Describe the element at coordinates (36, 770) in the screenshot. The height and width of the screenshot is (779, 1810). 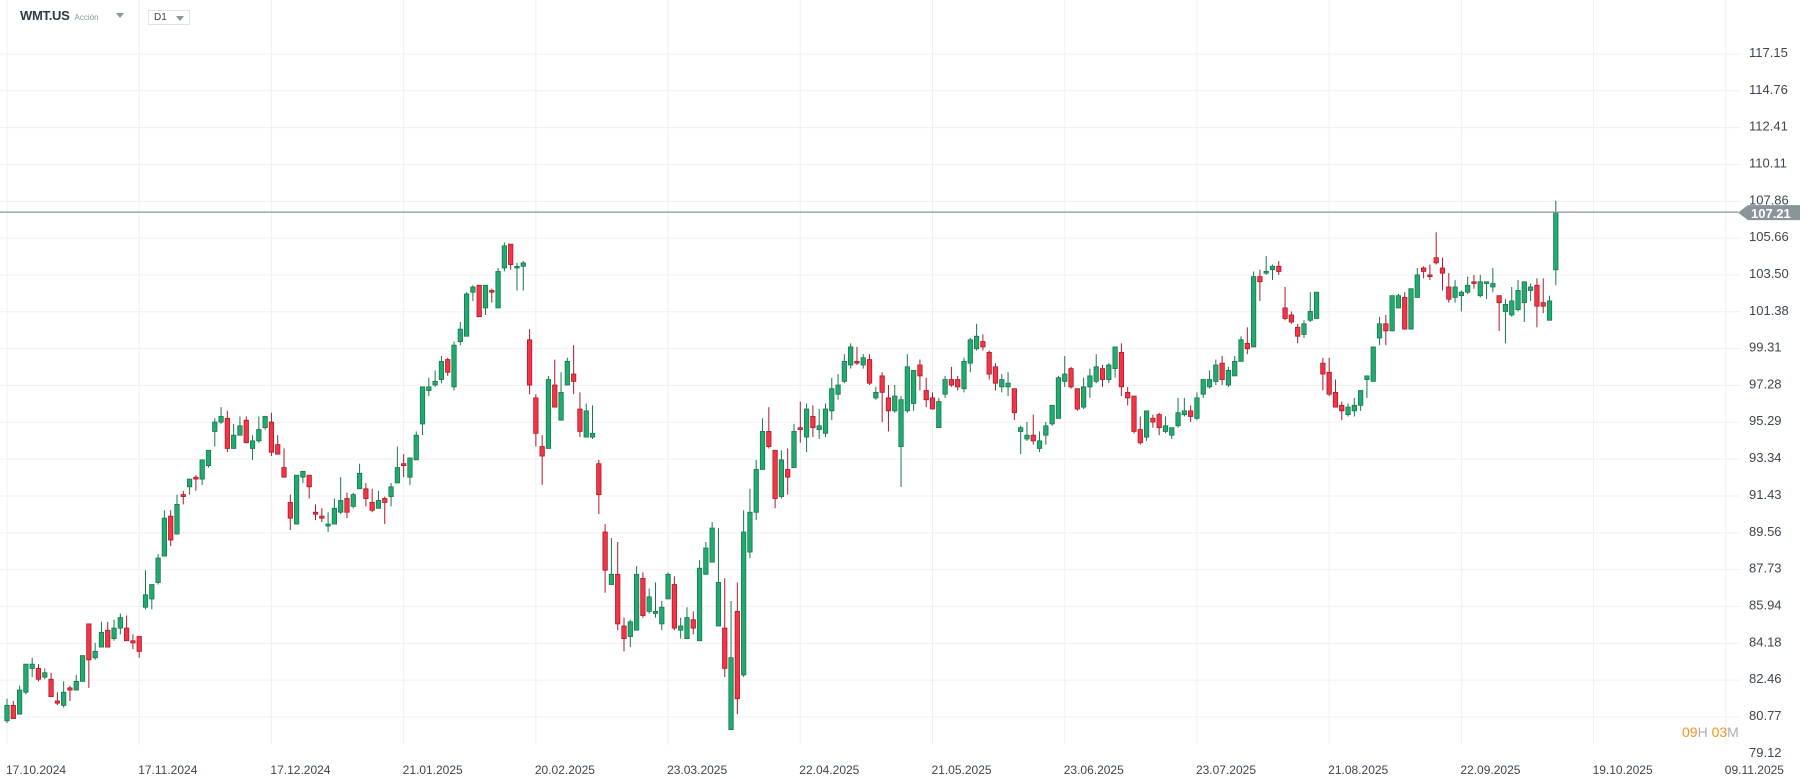
I see `date-axis-label: 17.10.2024` at that location.